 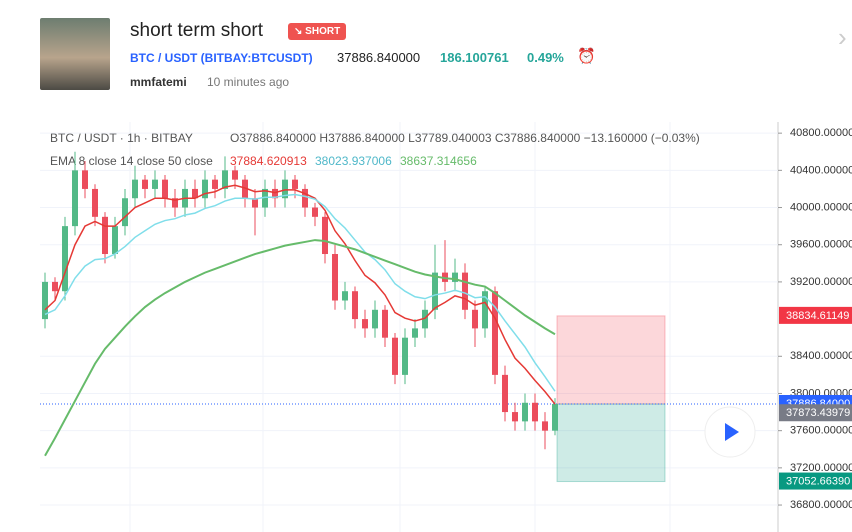 I want to click on badge-text: SHORT, so click(x=323, y=31).